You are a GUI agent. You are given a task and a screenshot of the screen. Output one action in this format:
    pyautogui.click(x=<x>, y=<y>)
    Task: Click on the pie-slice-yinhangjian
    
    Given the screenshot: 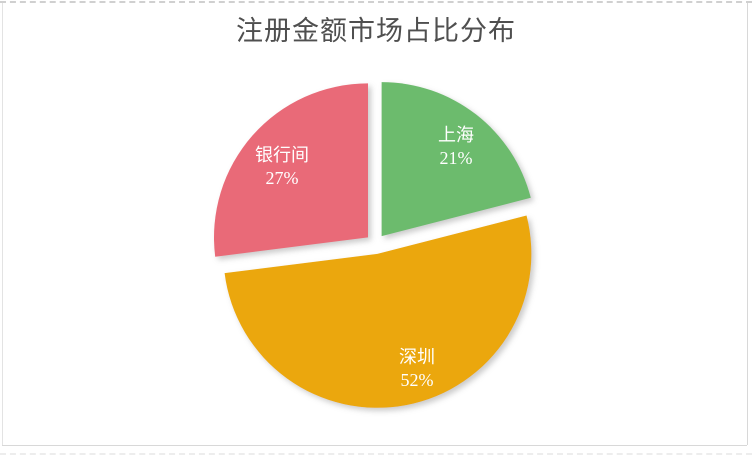 What is the action you would take?
    pyautogui.click(x=290, y=170)
    